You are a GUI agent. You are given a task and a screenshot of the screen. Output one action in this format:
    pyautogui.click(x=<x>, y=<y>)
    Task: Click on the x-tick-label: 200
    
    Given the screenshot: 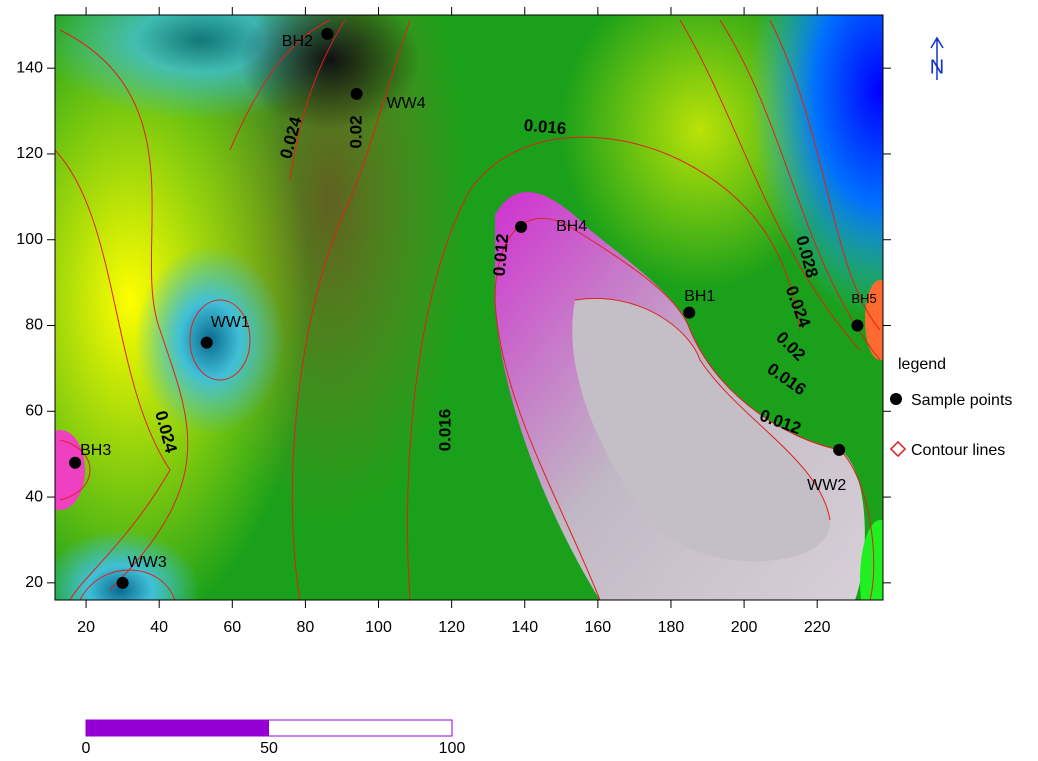 What is the action you would take?
    pyautogui.click(x=744, y=627)
    